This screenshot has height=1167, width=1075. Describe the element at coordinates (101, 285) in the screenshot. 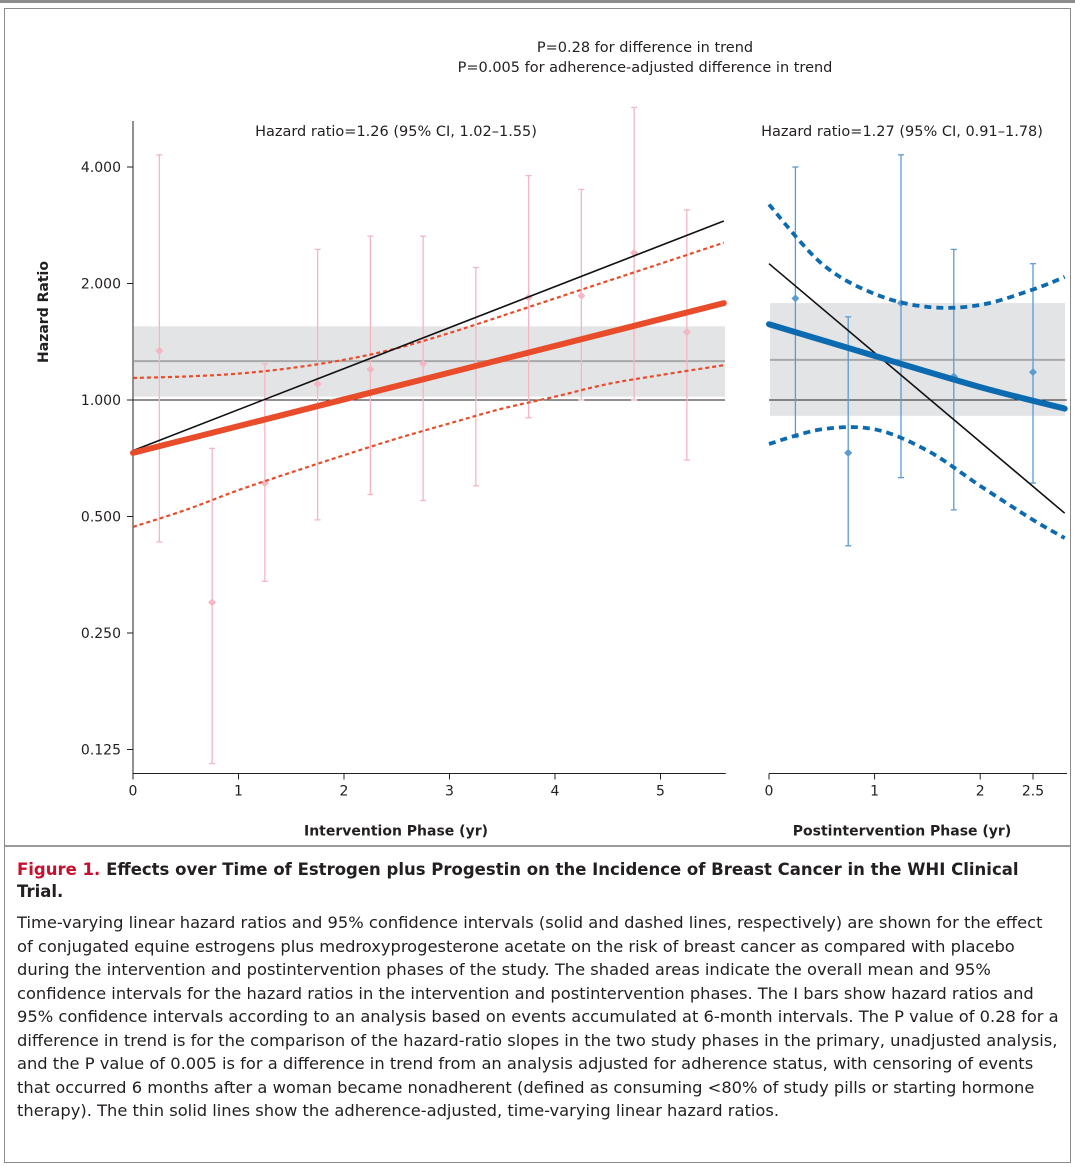

I see `y-tick-label: 2.000` at that location.